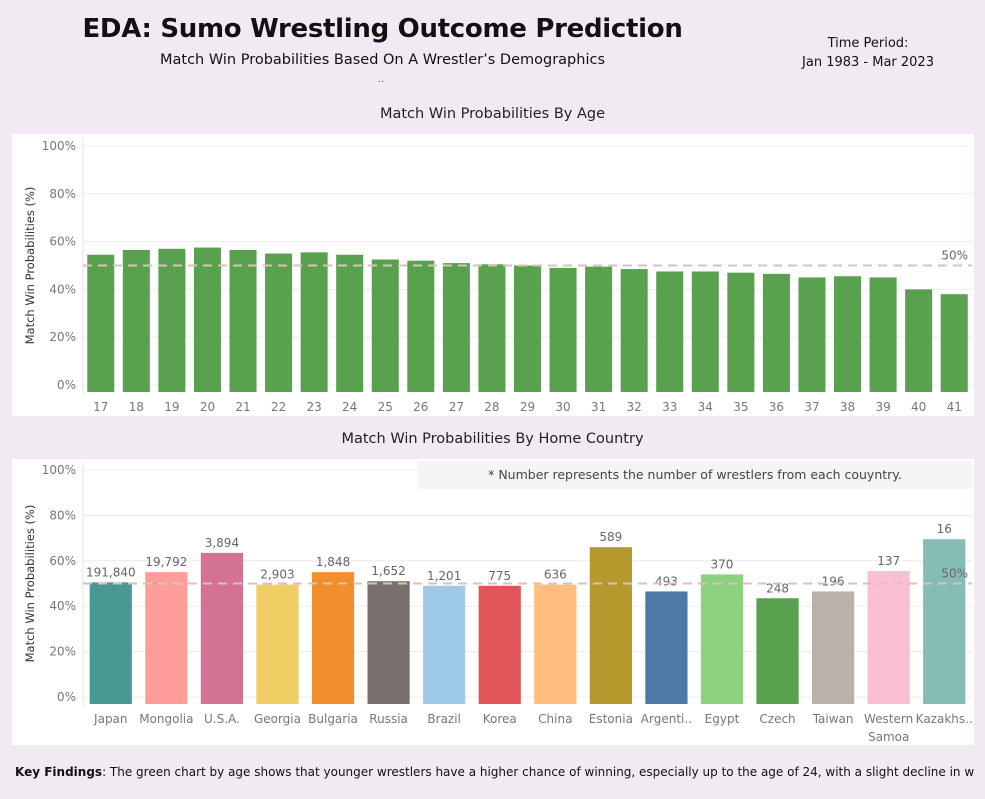 Image resolution: width=985 pixels, height=799 pixels. I want to click on country-data-label: 191,840, so click(111, 572).